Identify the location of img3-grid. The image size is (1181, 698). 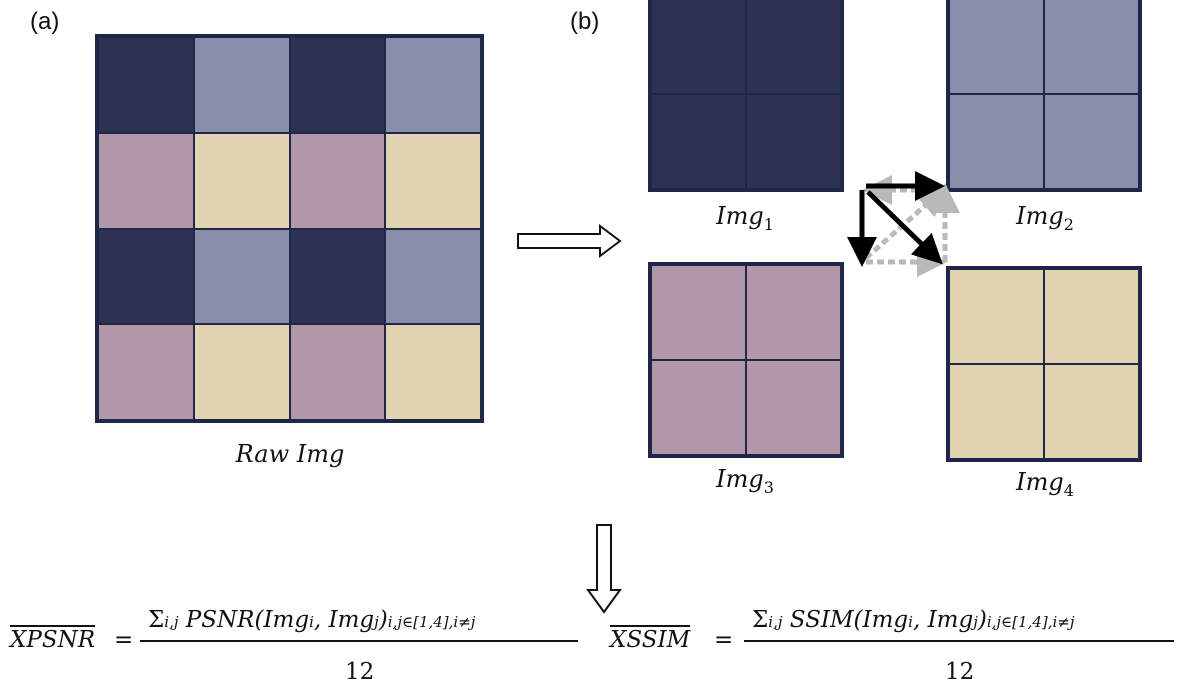
(746, 360).